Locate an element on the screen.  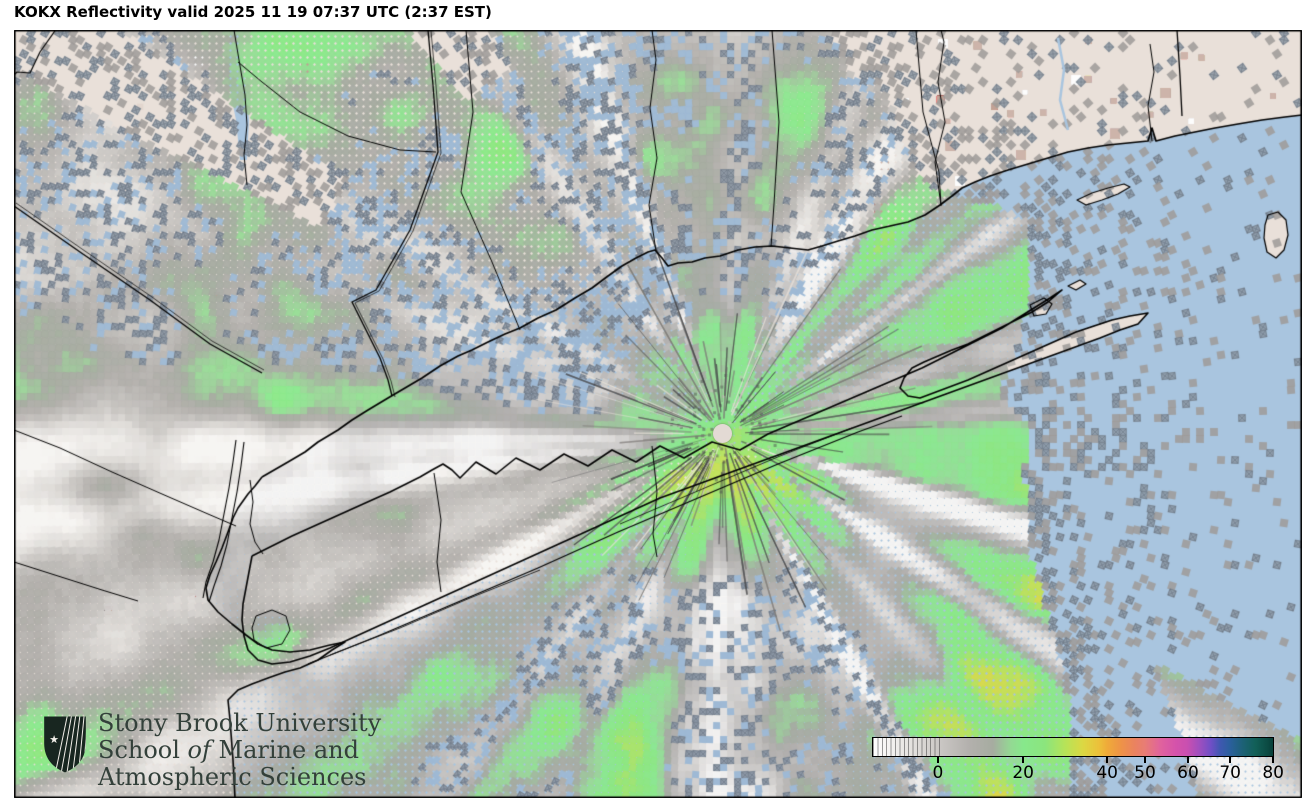
logo-line-2-italic: of is located at coordinates (199, 750).